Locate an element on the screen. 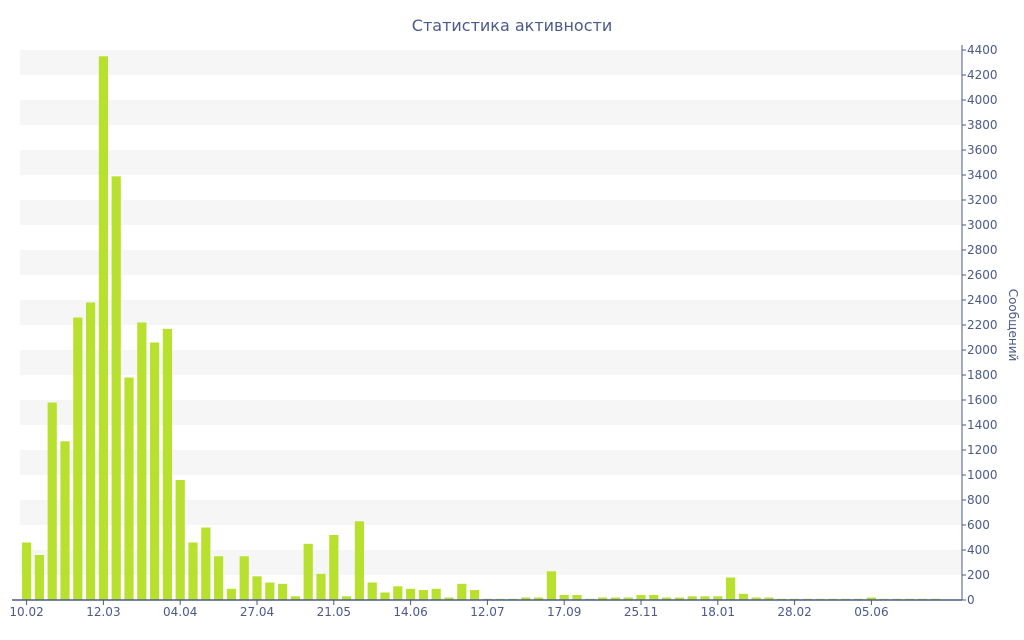 This screenshot has width=1024, height=640. y-tick-label: 1800 is located at coordinates (982, 375).